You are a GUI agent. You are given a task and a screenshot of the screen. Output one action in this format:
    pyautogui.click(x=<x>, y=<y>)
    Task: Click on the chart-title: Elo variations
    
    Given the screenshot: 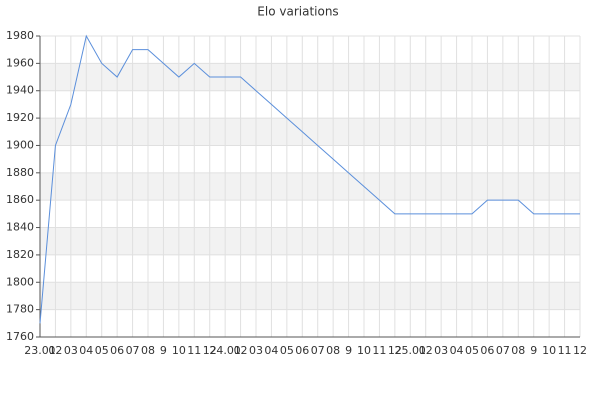 What is the action you would take?
    pyautogui.click(x=297, y=12)
    